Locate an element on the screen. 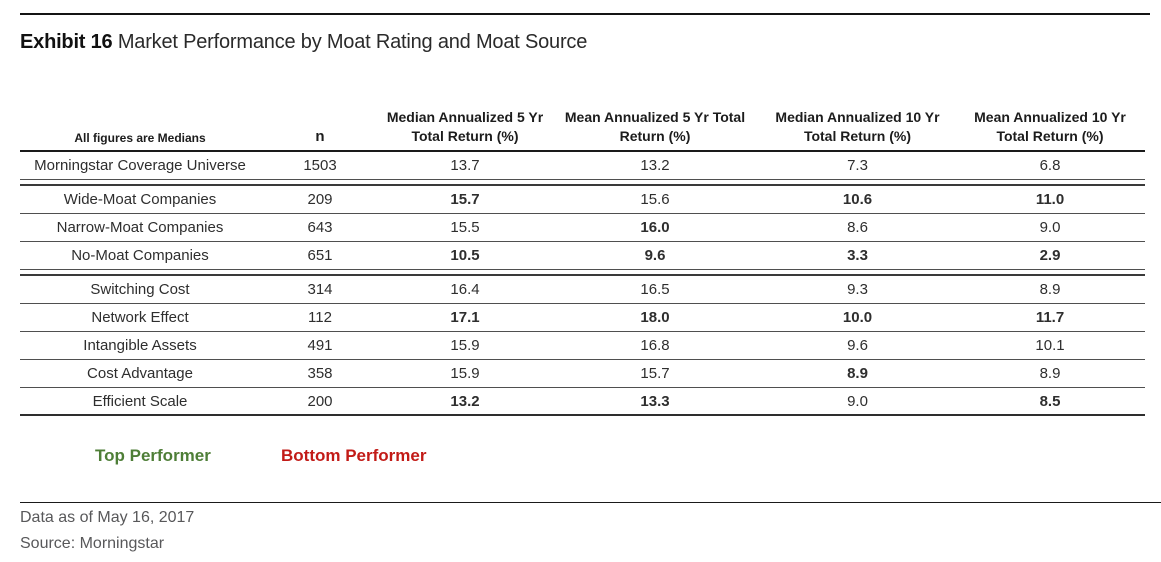 The width and height of the screenshot is (1161, 562). cell-value: 15.5 is located at coordinates (465, 227).